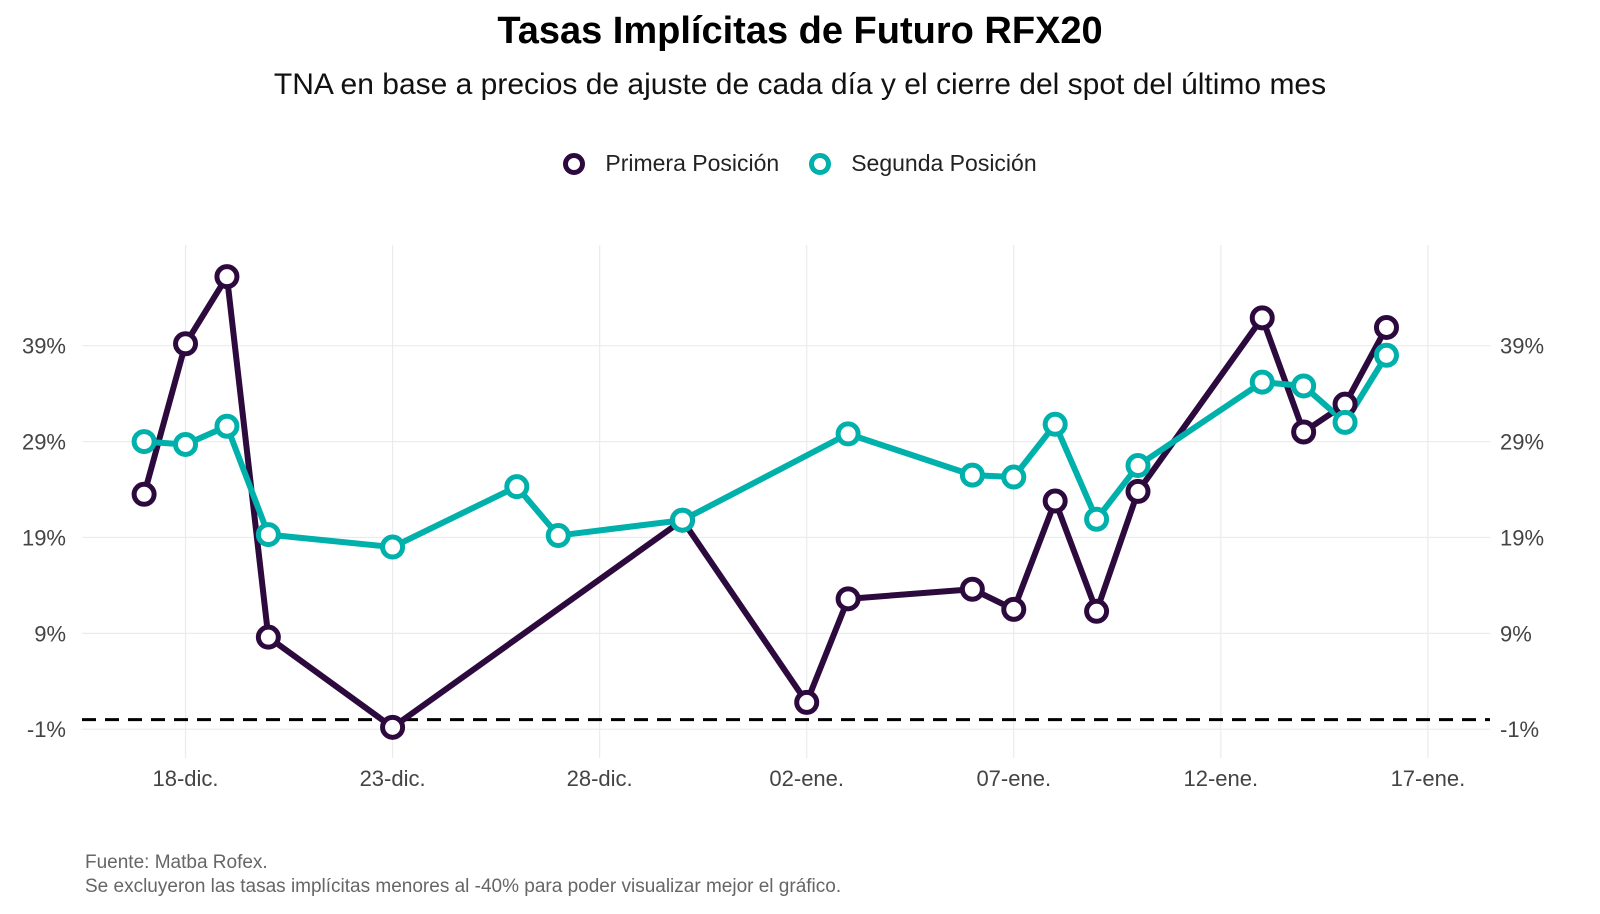 The height and width of the screenshot is (914, 1600). I want to click on x-tick-label: 17-ene., so click(1428, 778).